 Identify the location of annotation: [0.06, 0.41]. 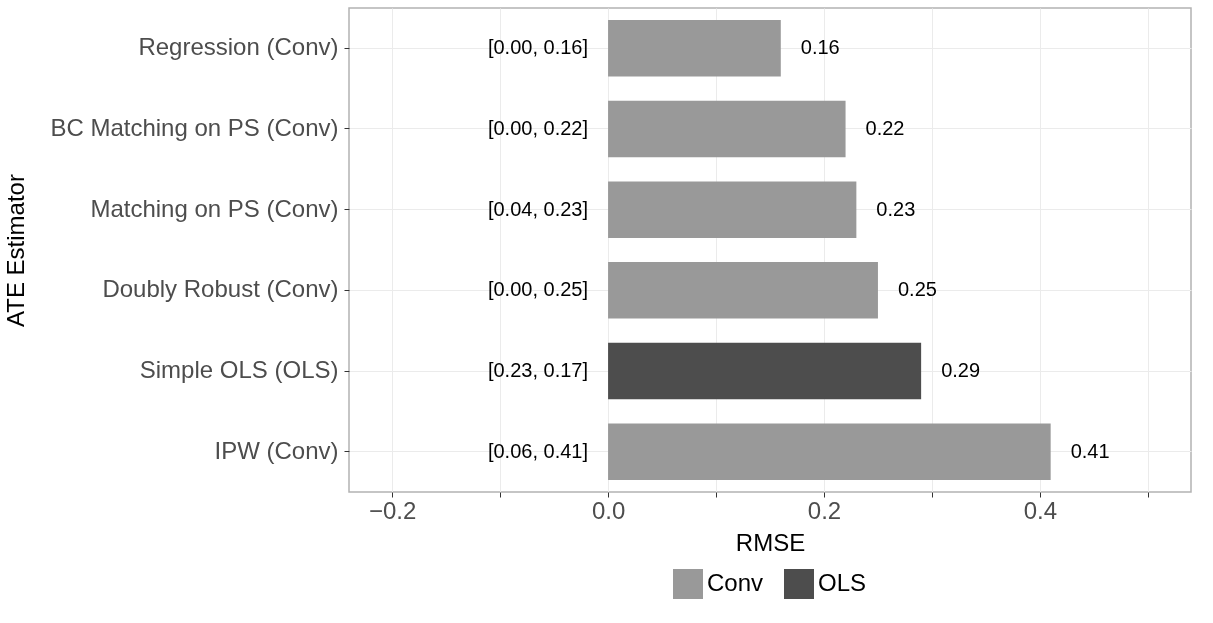
(537, 450).